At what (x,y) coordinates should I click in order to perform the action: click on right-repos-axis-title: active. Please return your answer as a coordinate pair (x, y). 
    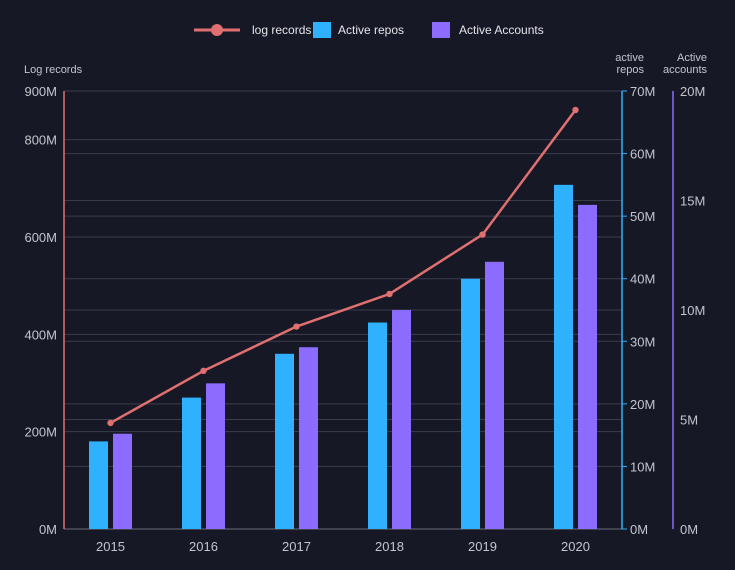
    Looking at the image, I should click on (629, 58).